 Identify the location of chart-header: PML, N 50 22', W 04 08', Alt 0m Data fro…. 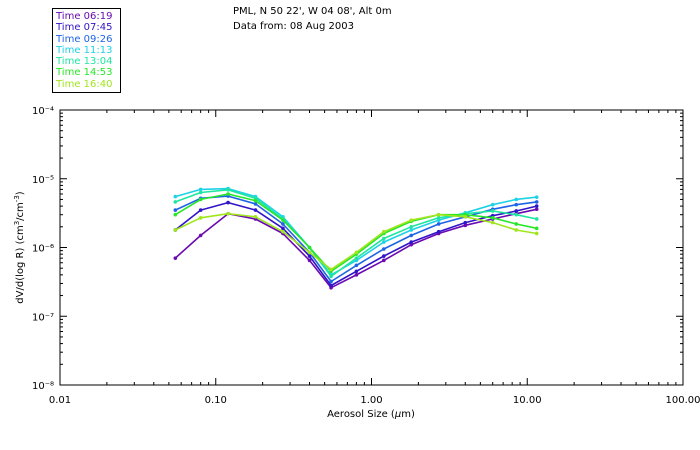
(312, 19).